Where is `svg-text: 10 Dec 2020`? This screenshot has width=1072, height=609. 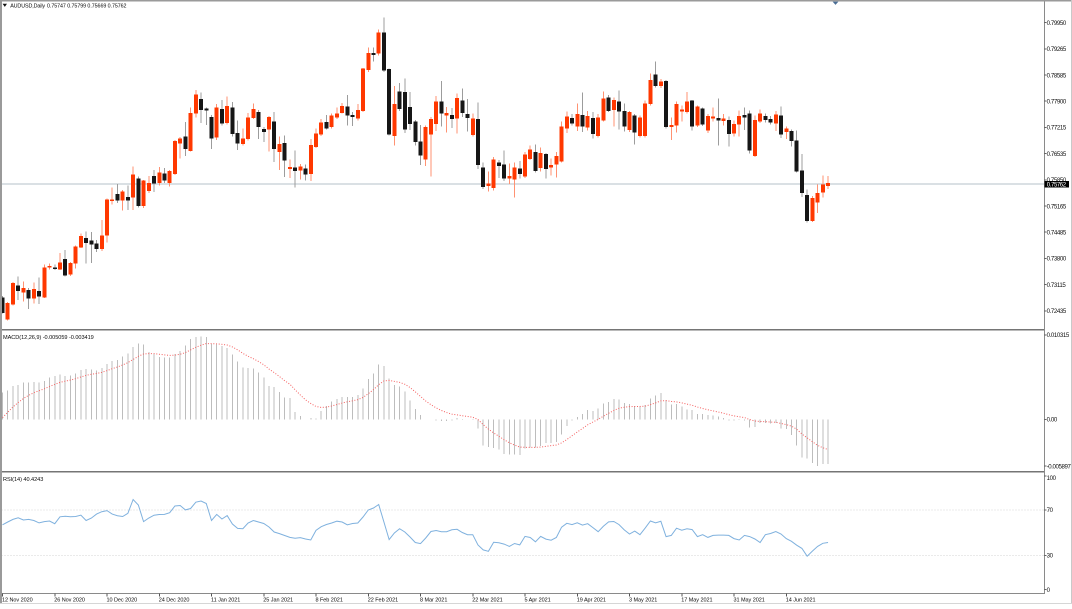 svg-text: 10 Dec 2020 is located at coordinates (122, 600).